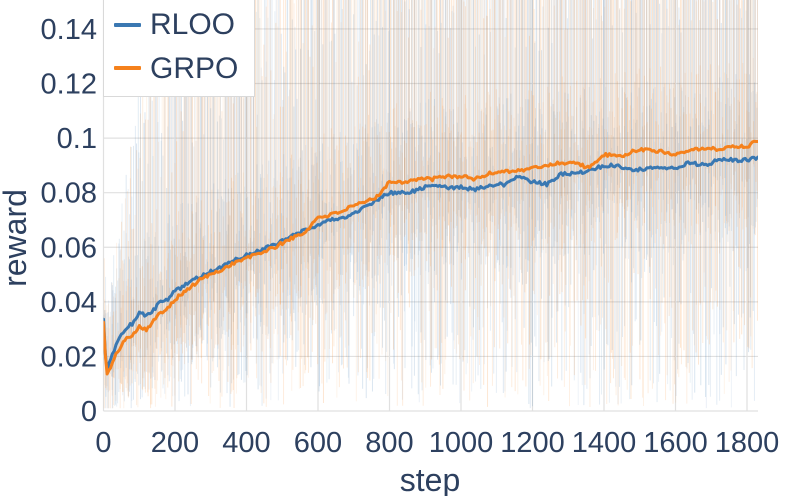  Describe the element at coordinates (69, 248) in the screenshot. I see `y-tick-label: 0.06` at that location.